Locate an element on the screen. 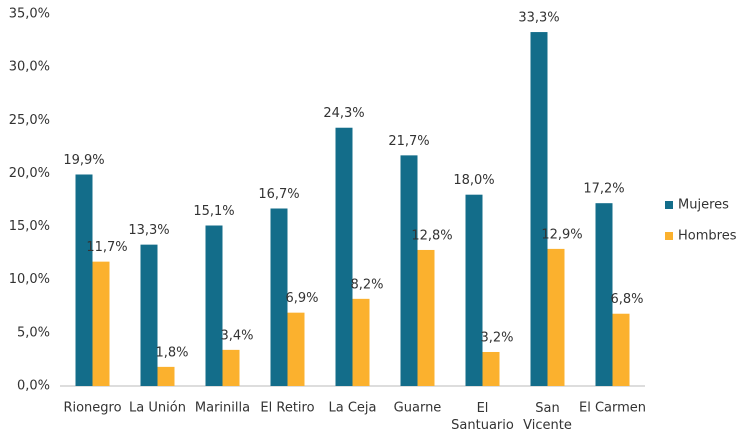 Image resolution: width=744 pixels, height=435 pixels. x-tick-label: Rionegro is located at coordinates (92, 408).